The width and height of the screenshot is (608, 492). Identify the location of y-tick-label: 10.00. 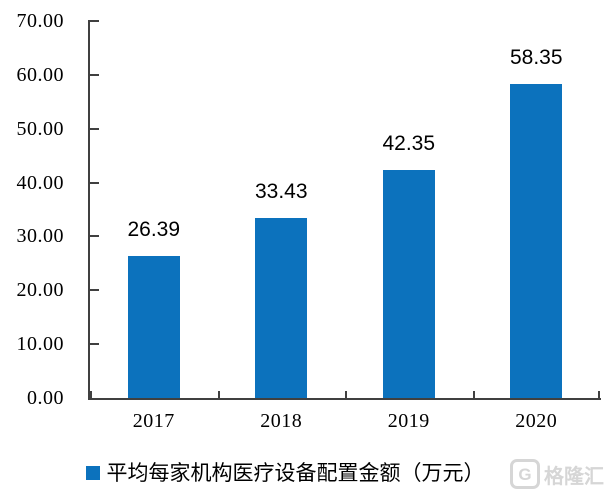
(40, 344).